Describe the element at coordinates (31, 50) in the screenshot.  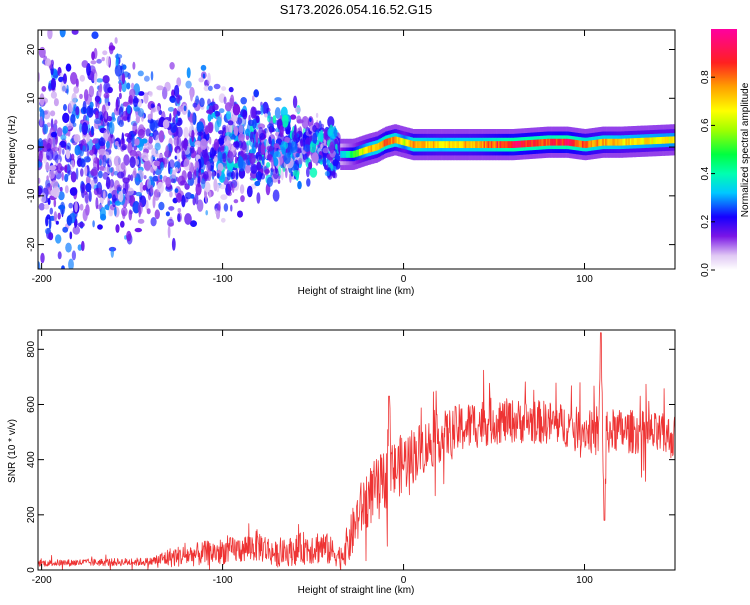
I see `spectrogram-y-tick-label: 20` at that location.